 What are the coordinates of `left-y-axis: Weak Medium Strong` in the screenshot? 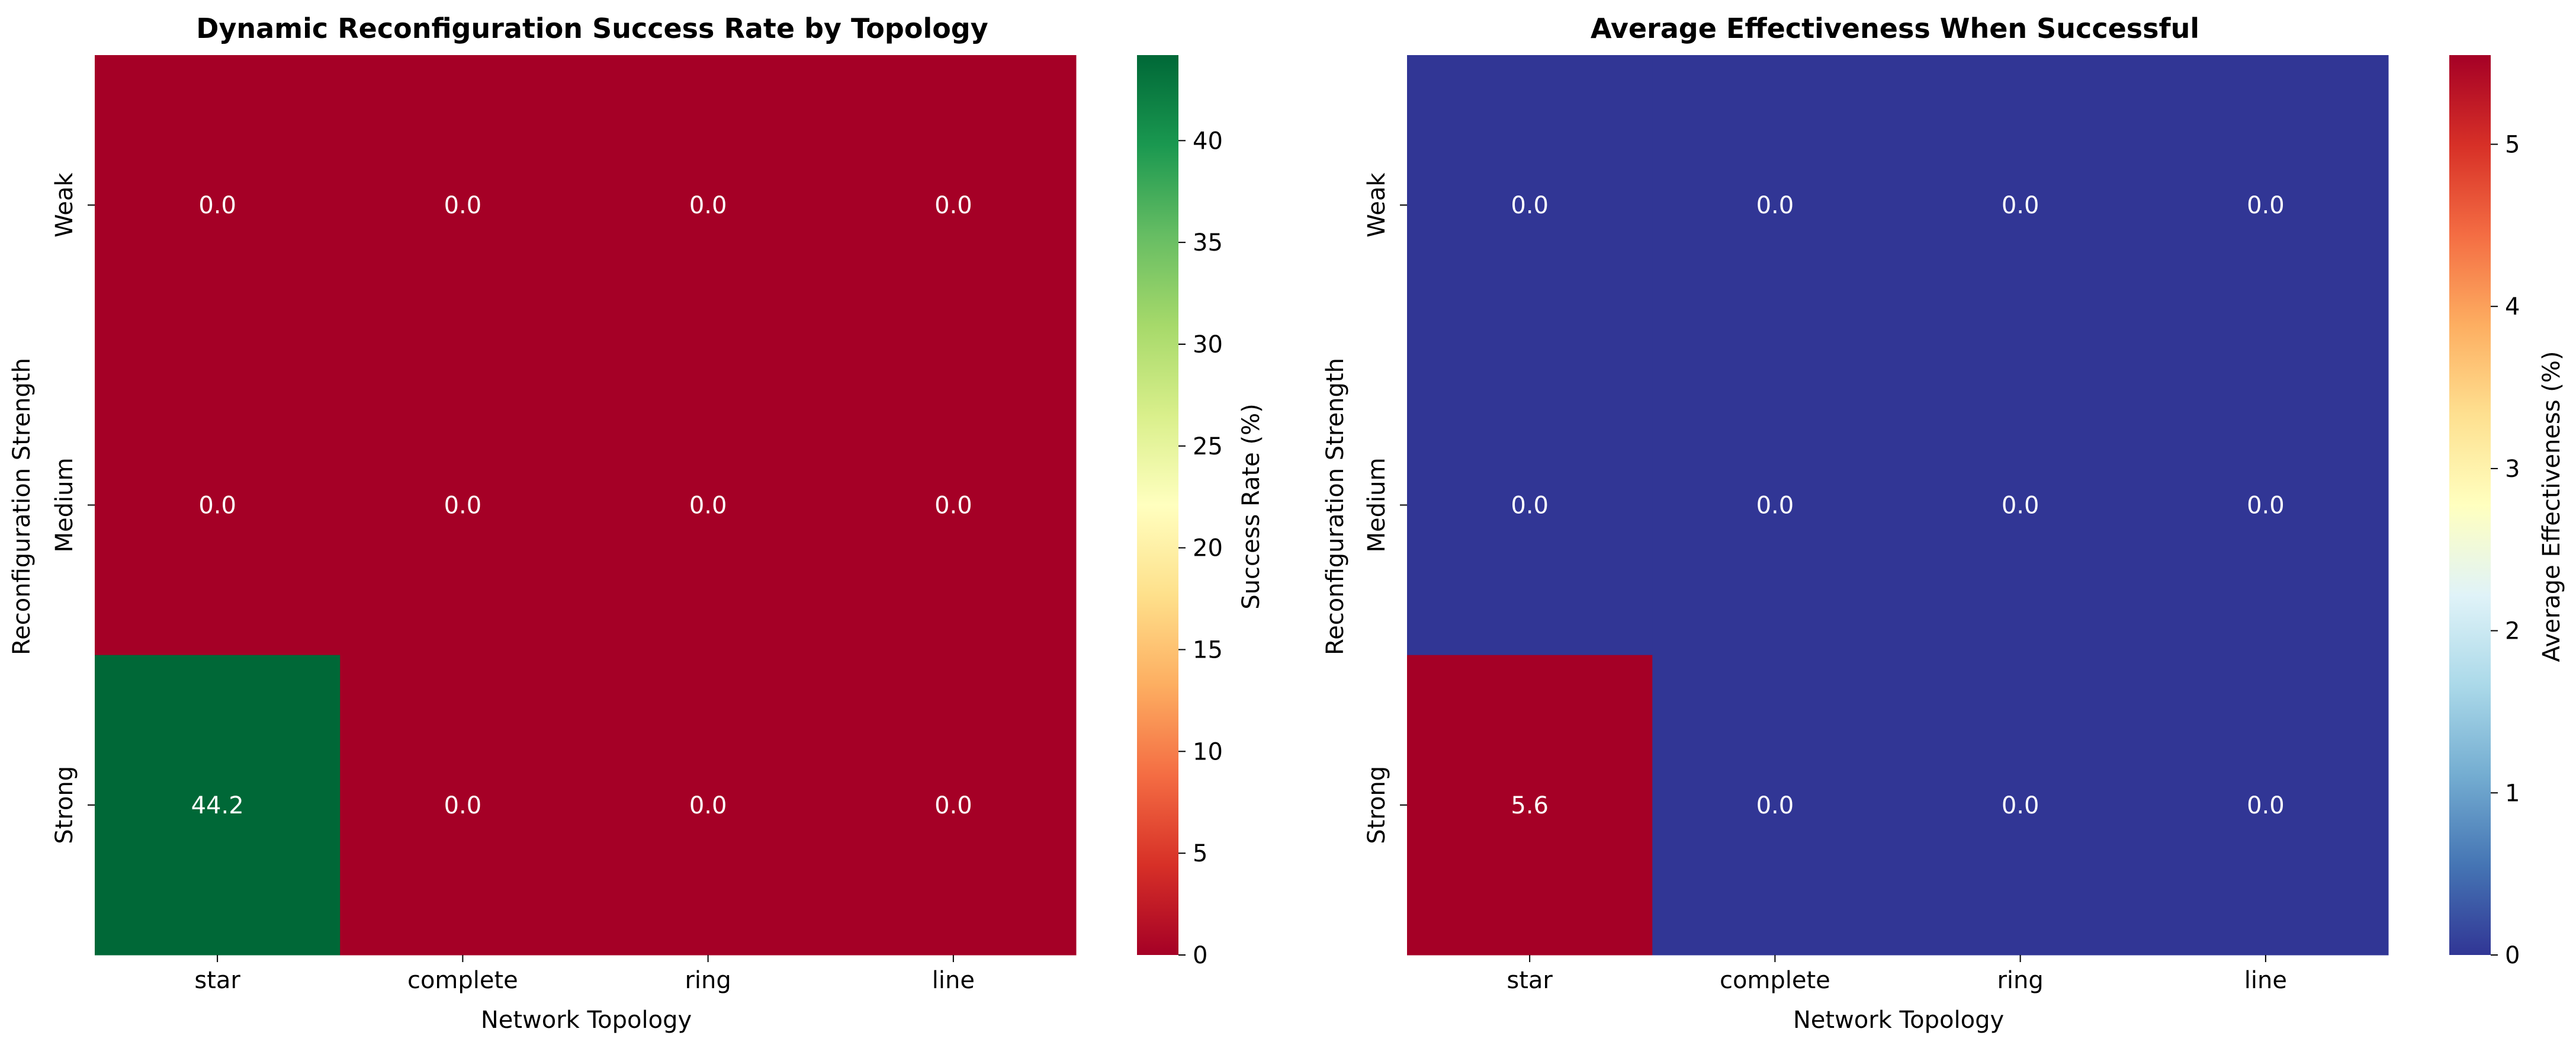 It's located at (73, 508).